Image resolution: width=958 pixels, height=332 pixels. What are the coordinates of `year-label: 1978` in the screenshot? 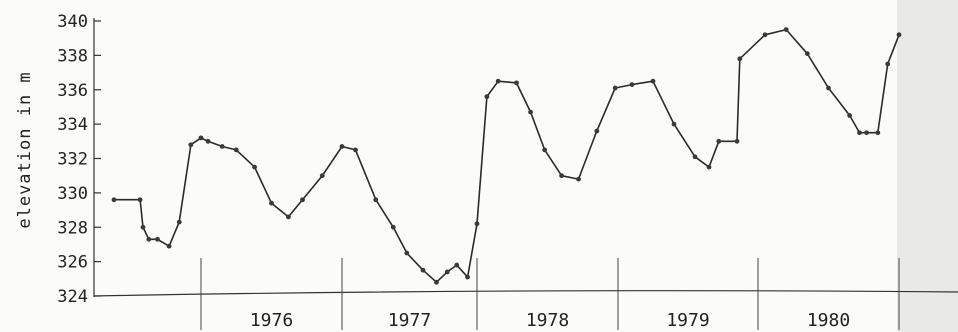 It's located at (547, 320).